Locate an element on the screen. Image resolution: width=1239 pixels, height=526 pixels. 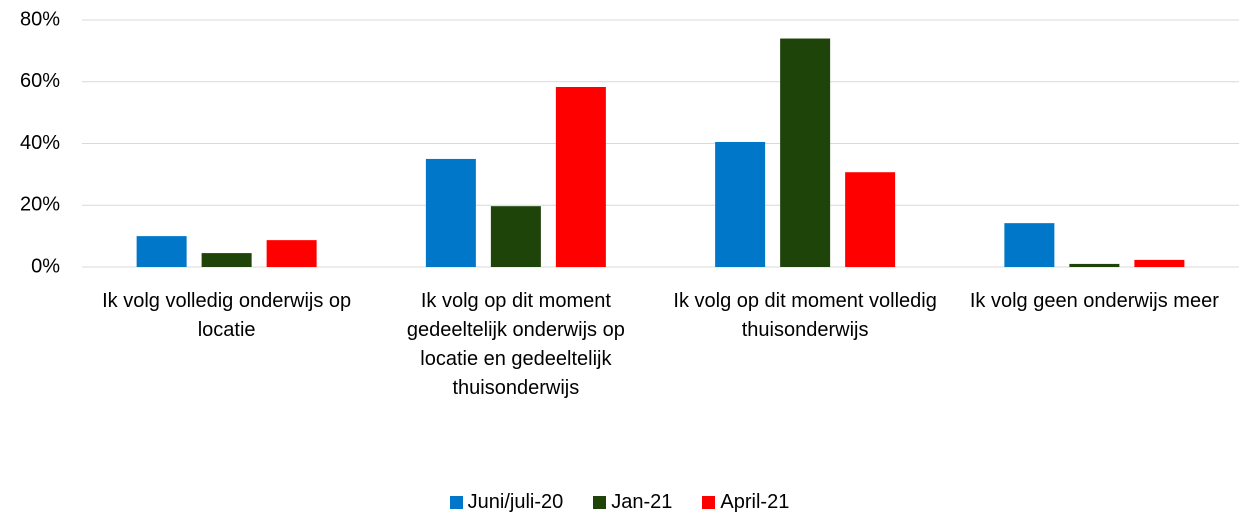
x-tick-label: Ik volg volledig onderwijs op locatie is located at coordinates (227, 315).